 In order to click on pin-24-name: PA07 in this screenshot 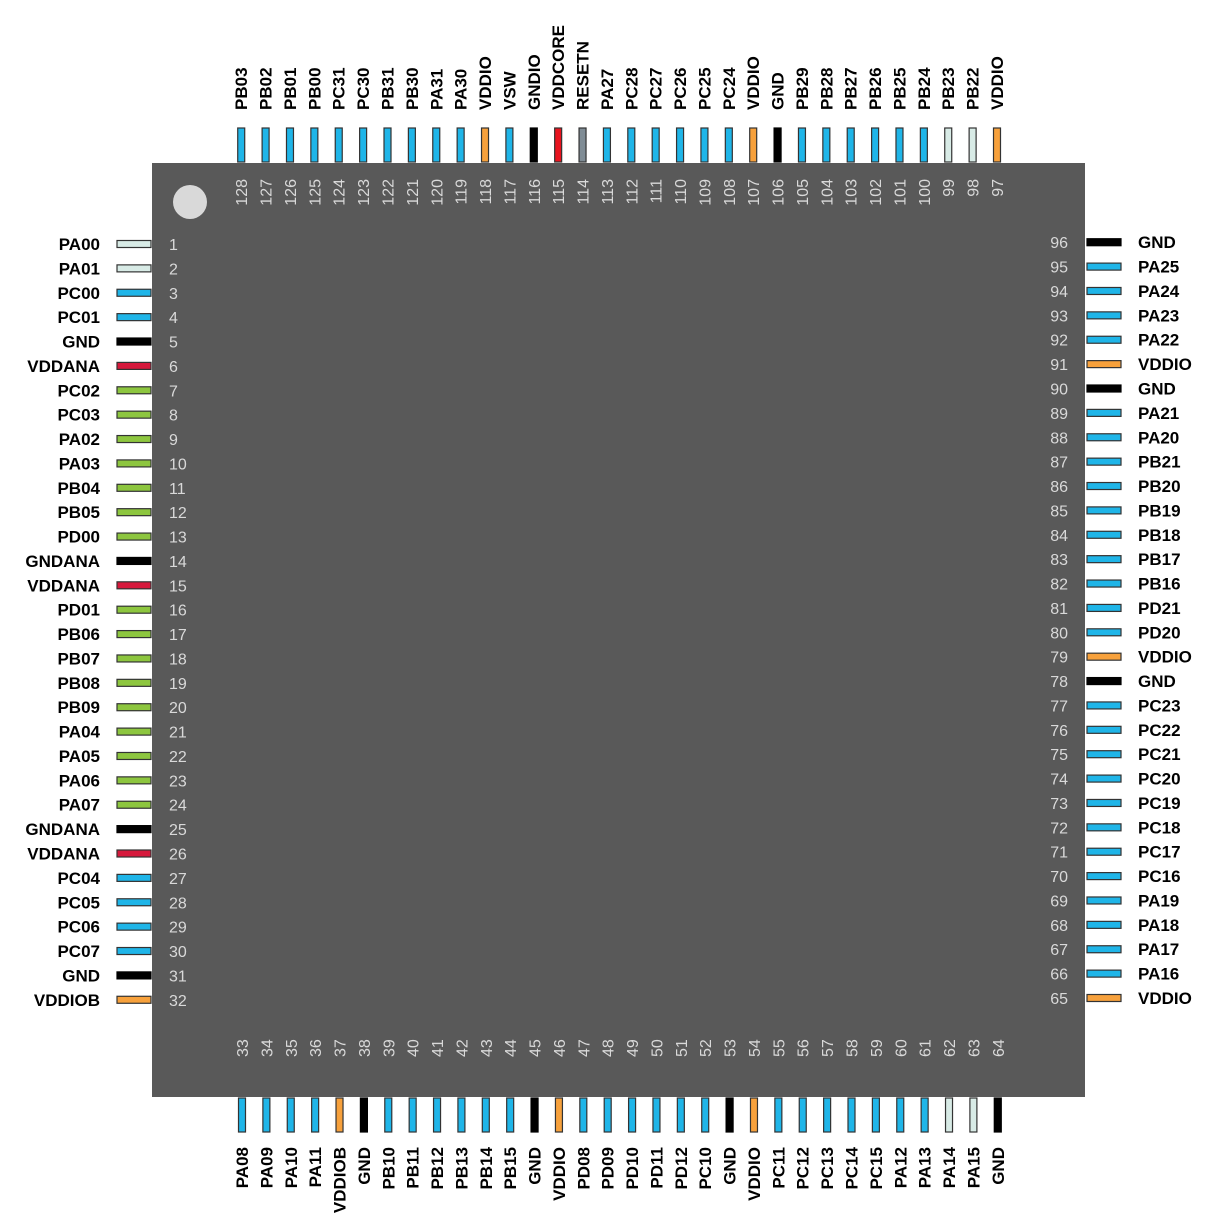, I will do `click(79, 805)`.